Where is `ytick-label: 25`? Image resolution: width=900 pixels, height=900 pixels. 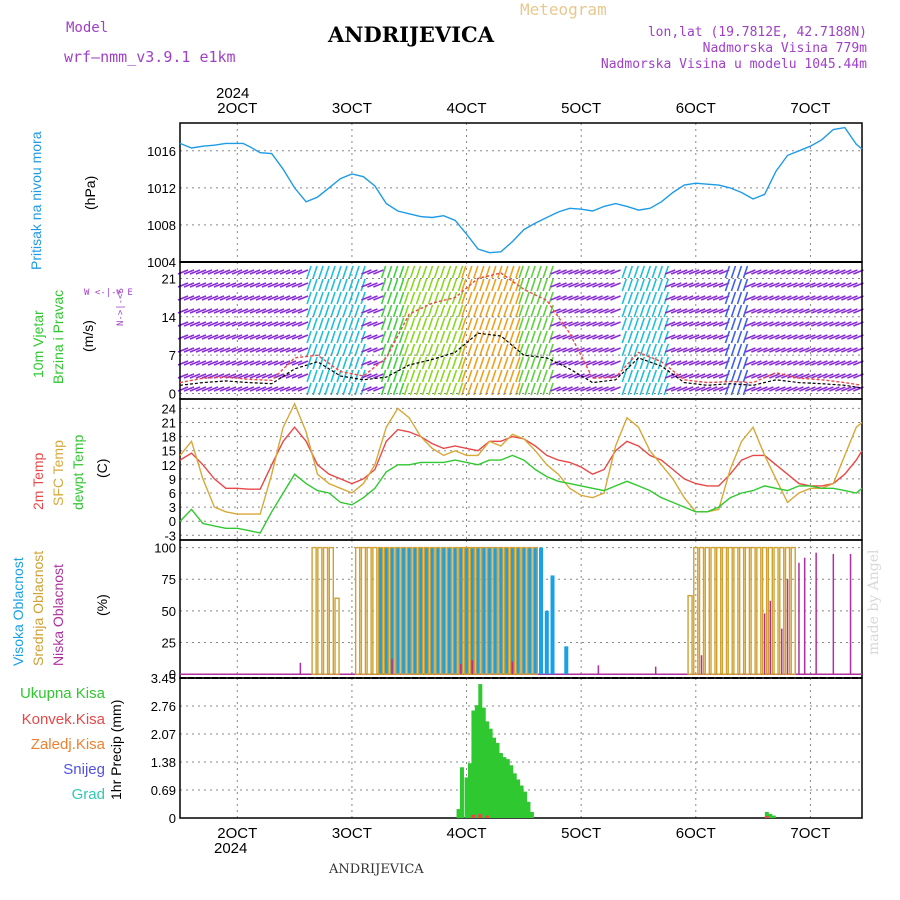 ytick-label: 25 is located at coordinates (169, 643).